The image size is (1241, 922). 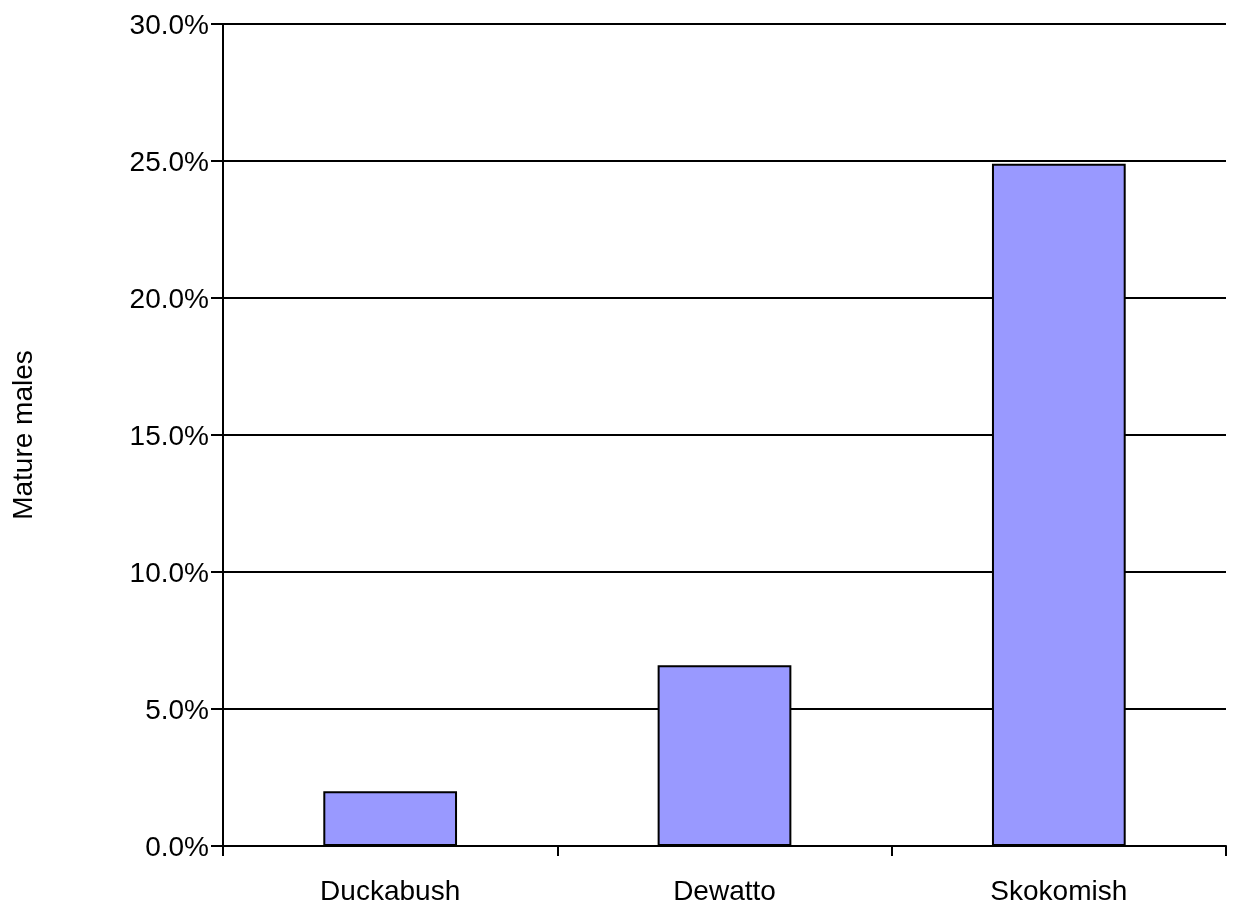 What do you see at coordinates (169, 298) in the screenshot?
I see `y-tick-label: 20.0%` at bounding box center [169, 298].